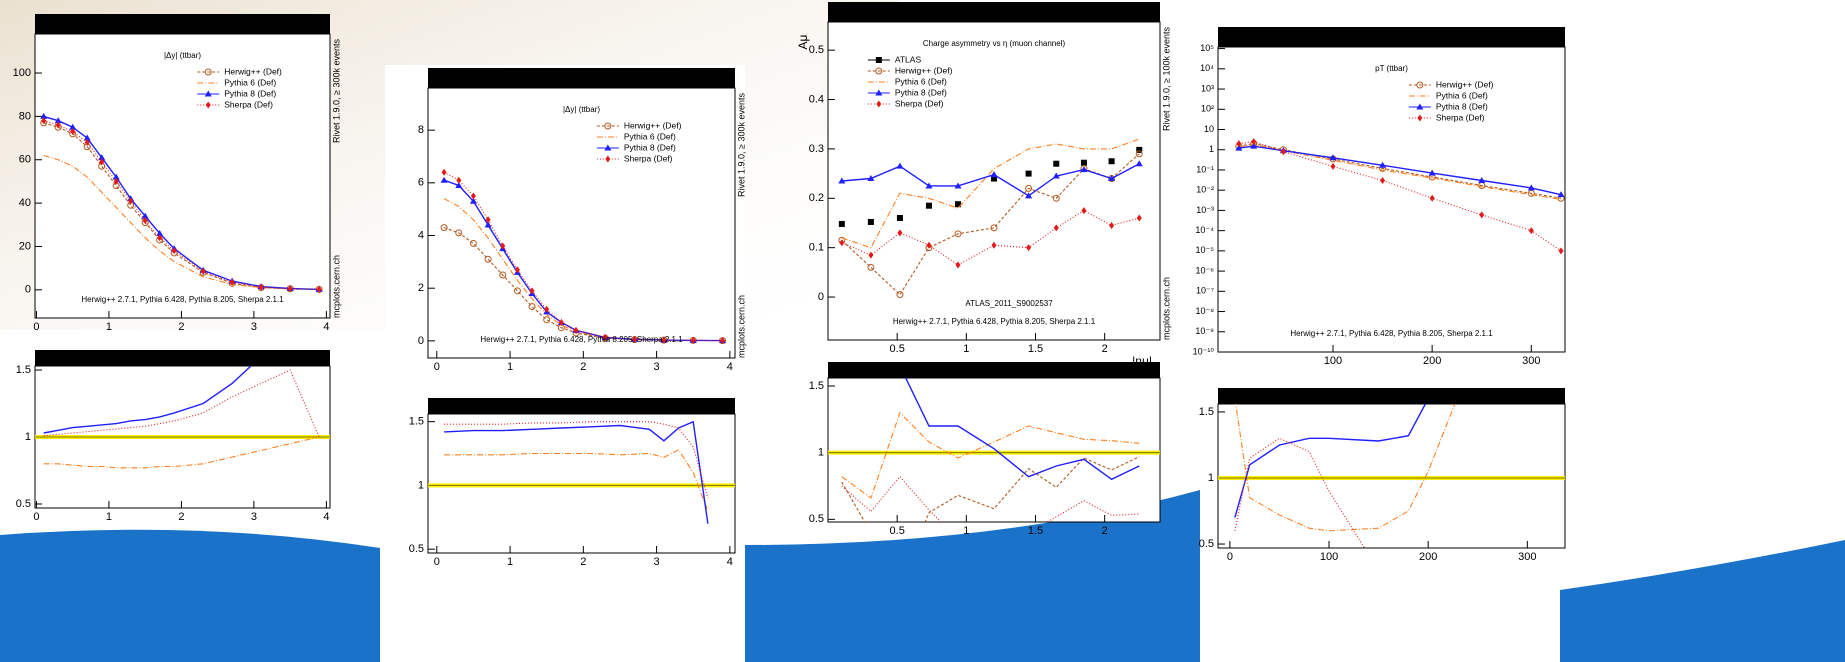 This screenshot has width=1845, height=662. Describe the element at coordinates (897, 349) in the screenshot. I see `x-tick-label: 0.5` at that location.